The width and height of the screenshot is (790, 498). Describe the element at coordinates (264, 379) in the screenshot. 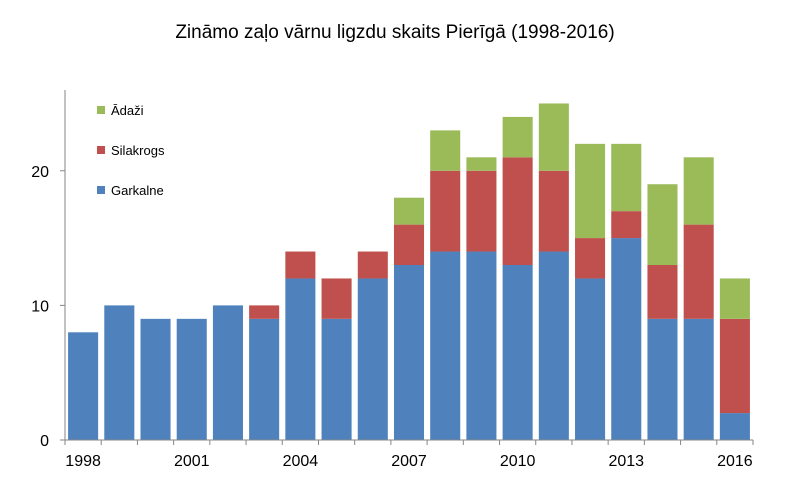

I see `bar-garkalne-2003` at that location.